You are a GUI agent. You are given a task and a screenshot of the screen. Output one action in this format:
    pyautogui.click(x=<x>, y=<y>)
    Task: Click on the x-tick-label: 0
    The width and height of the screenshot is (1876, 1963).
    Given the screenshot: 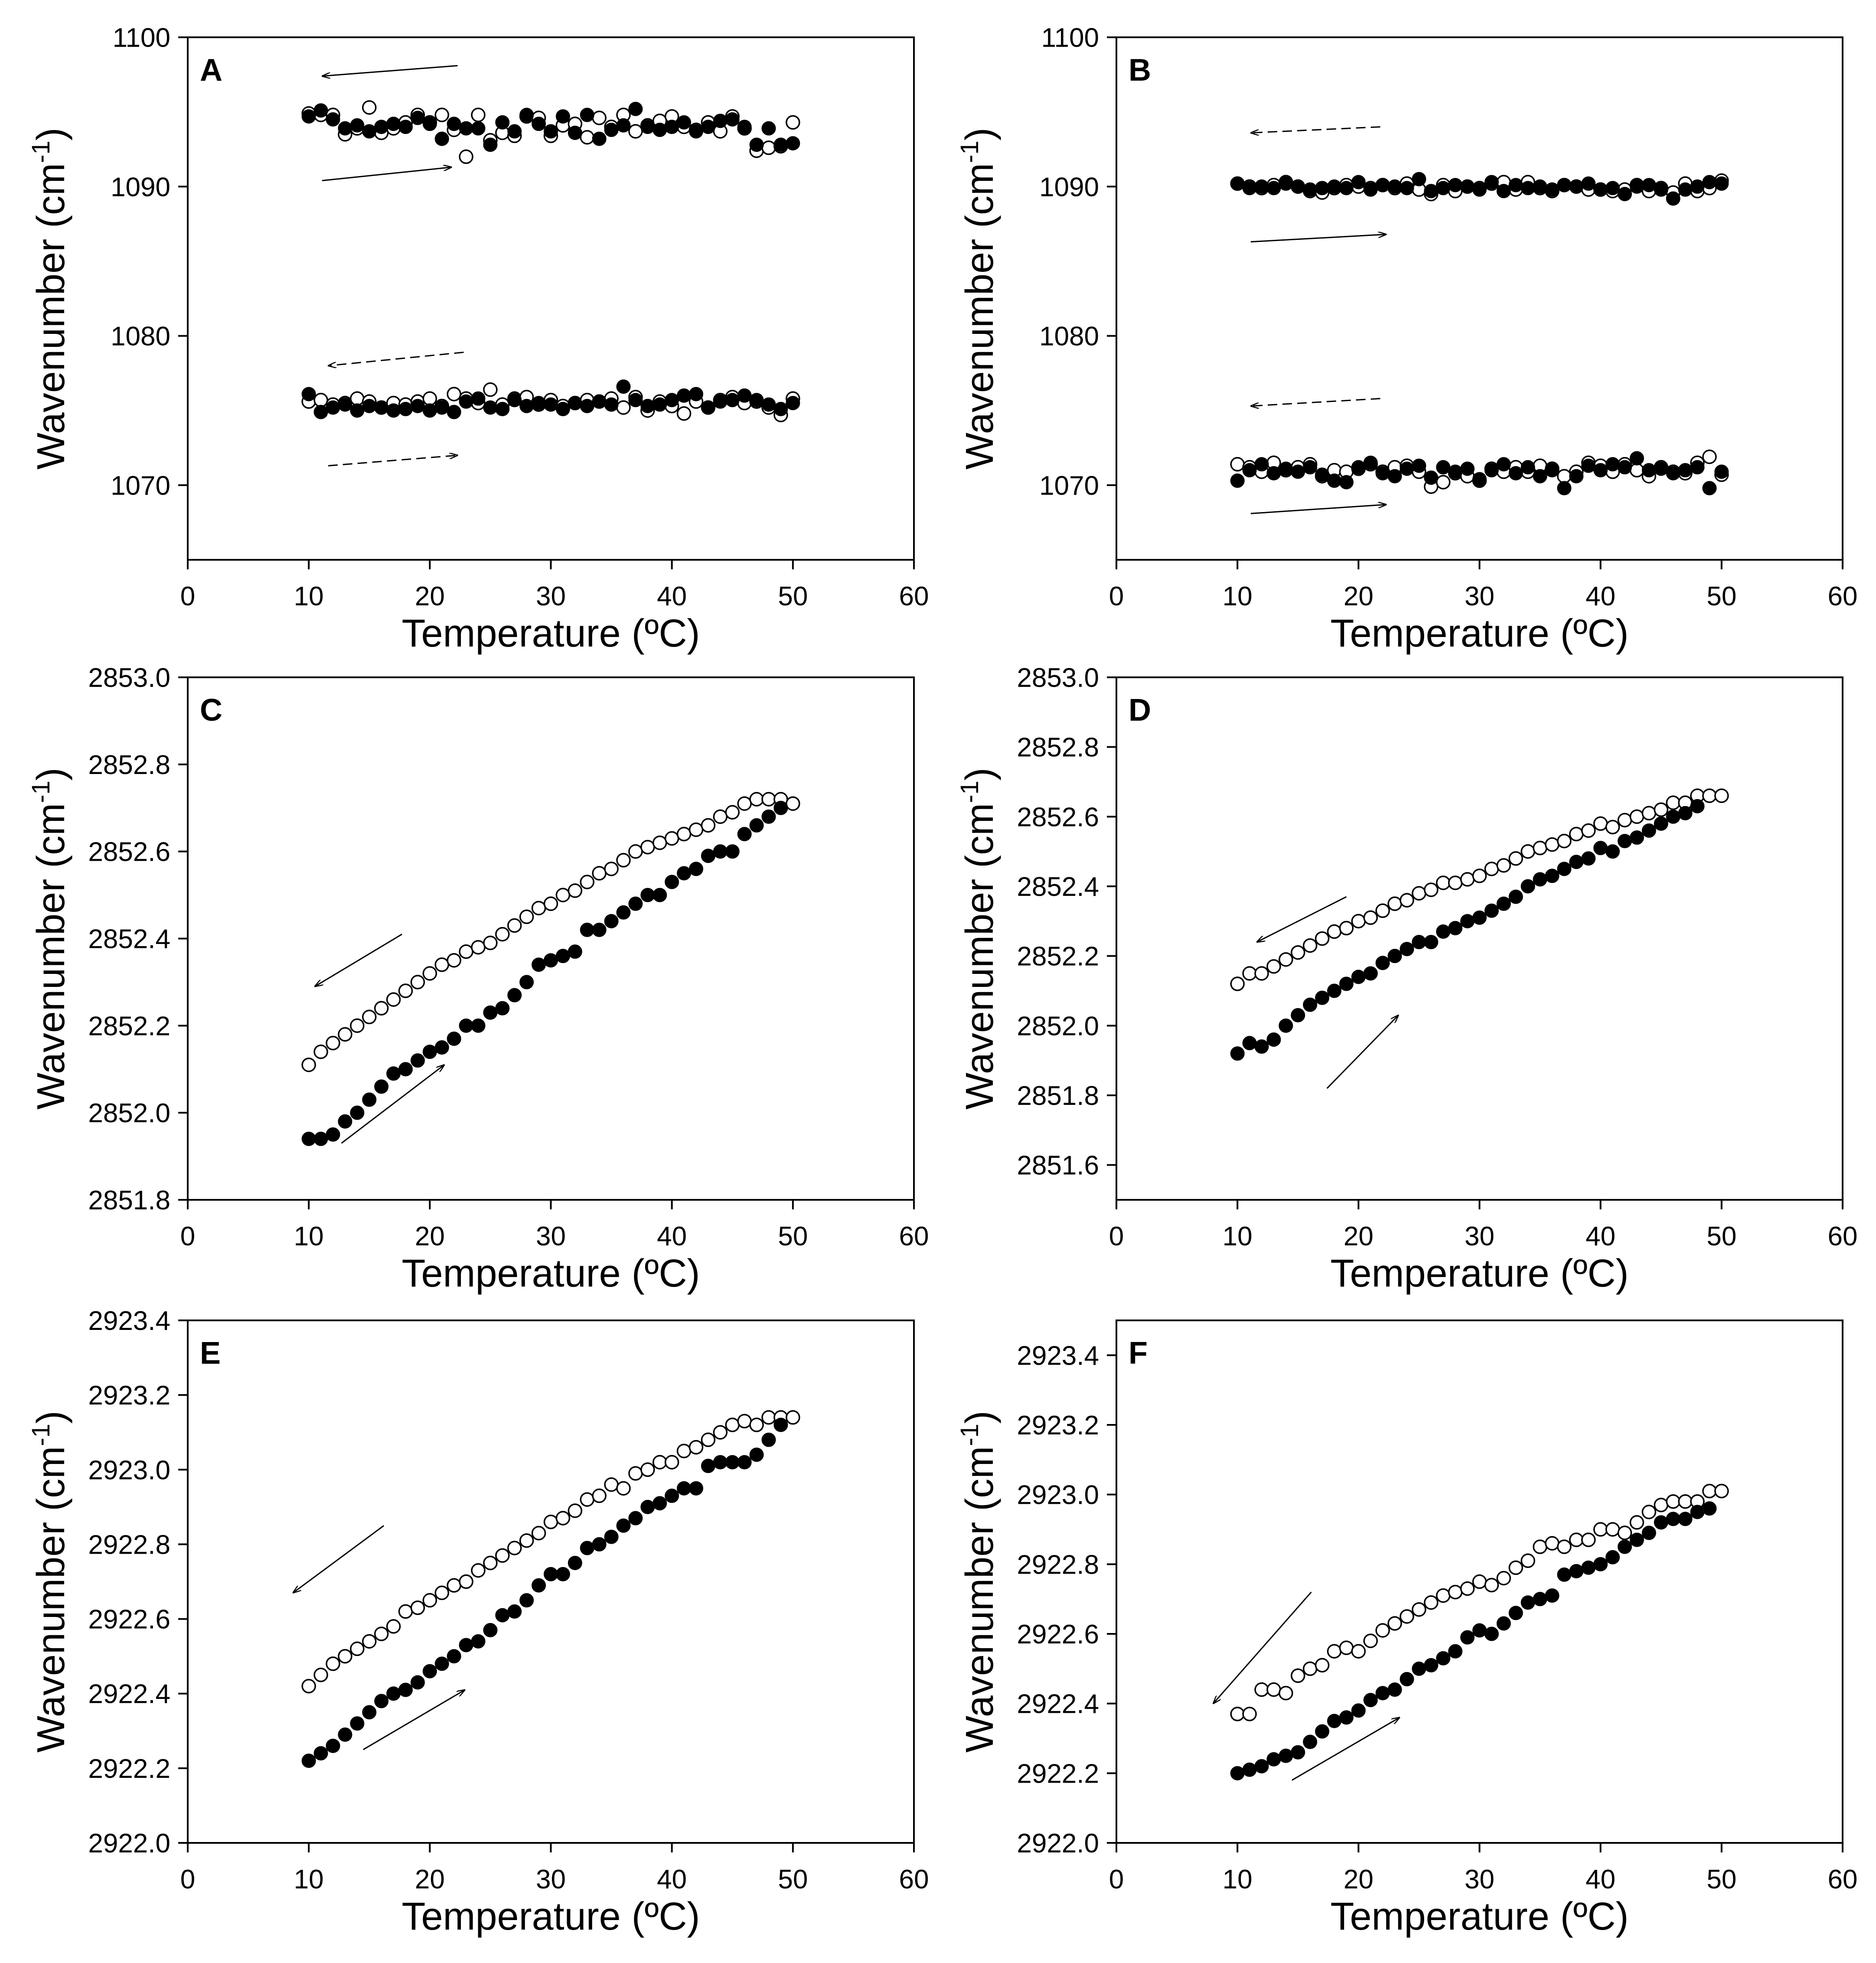 What is the action you would take?
    pyautogui.click(x=1116, y=1880)
    